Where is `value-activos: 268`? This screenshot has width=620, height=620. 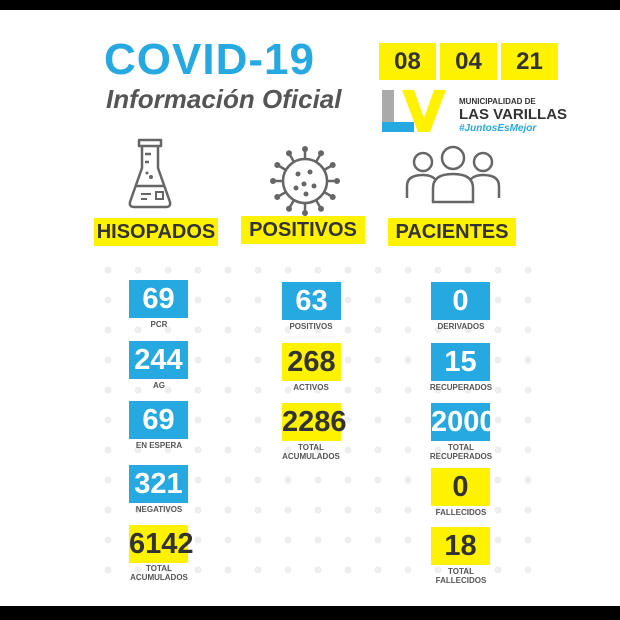
value-activos: 268 is located at coordinates (311, 362).